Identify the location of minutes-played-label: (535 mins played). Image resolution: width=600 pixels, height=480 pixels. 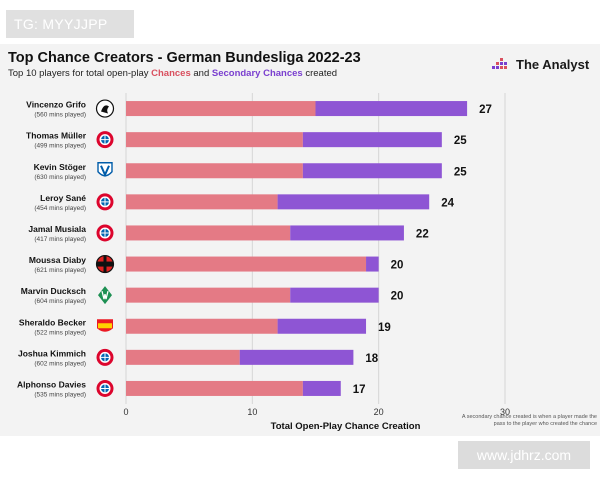
(60, 394).